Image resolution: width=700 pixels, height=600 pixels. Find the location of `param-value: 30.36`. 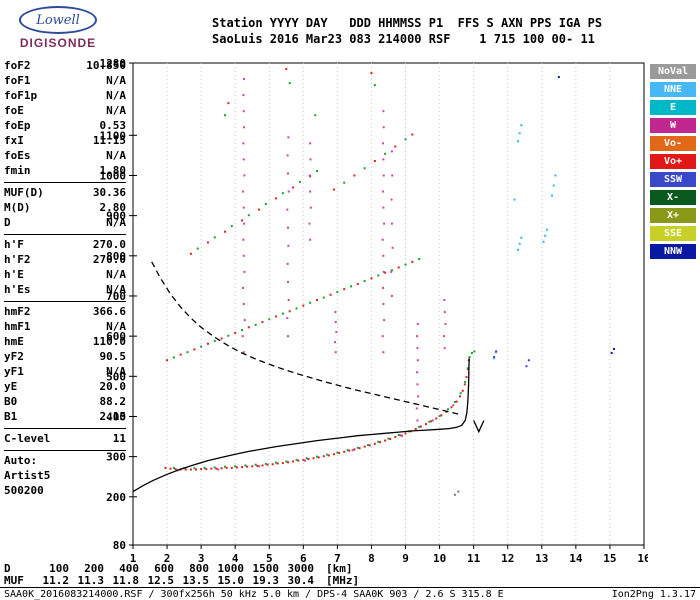

param-value: 30.36 is located at coordinates (109, 192).